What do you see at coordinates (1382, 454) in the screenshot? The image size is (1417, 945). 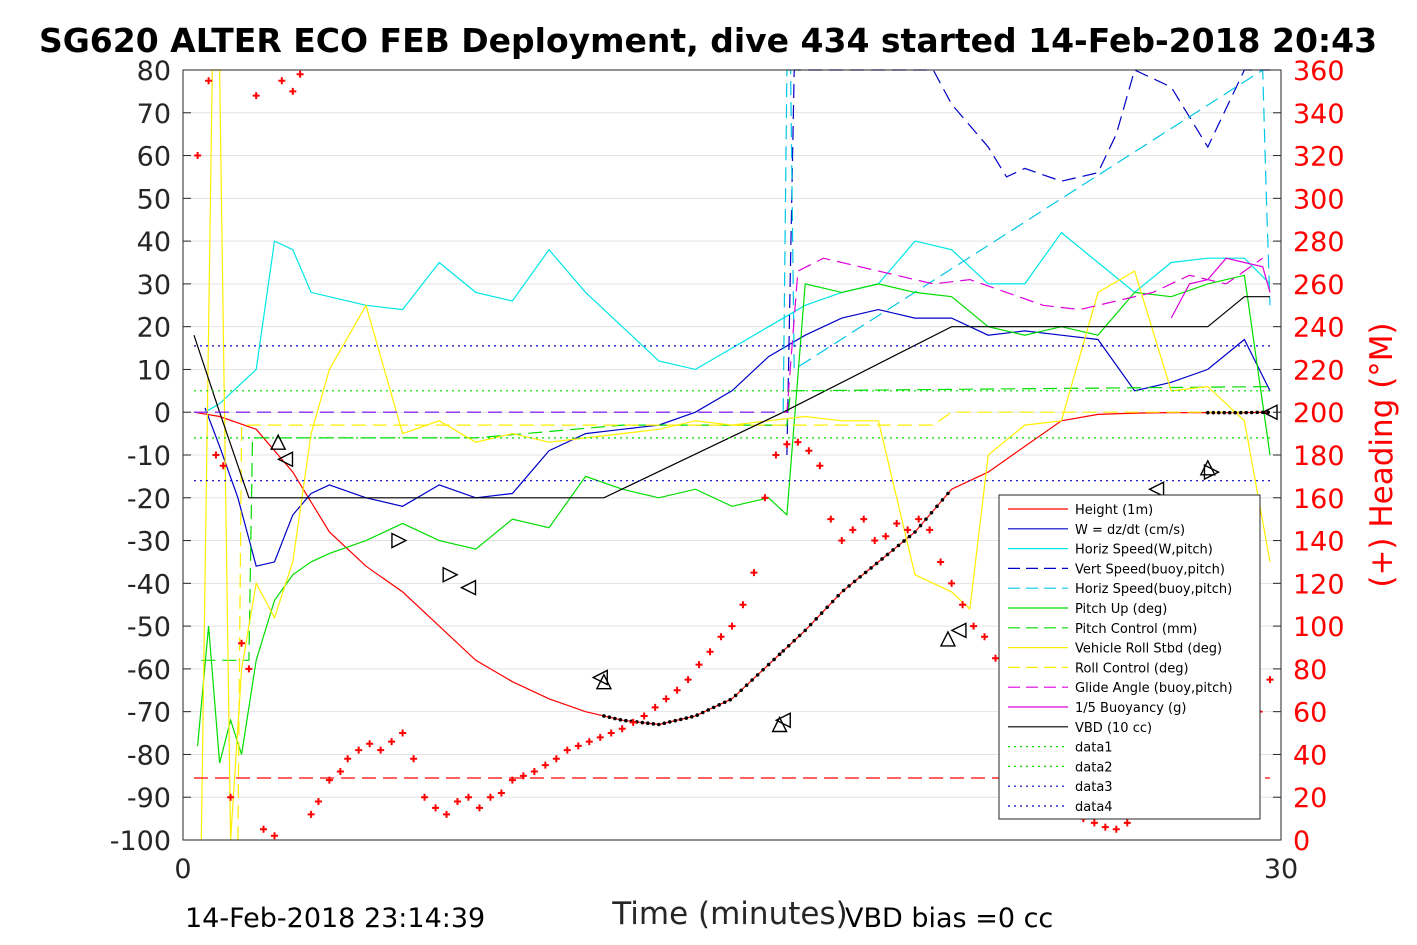 I see `right-axis-label: (+) Heading (°M)` at bounding box center [1382, 454].